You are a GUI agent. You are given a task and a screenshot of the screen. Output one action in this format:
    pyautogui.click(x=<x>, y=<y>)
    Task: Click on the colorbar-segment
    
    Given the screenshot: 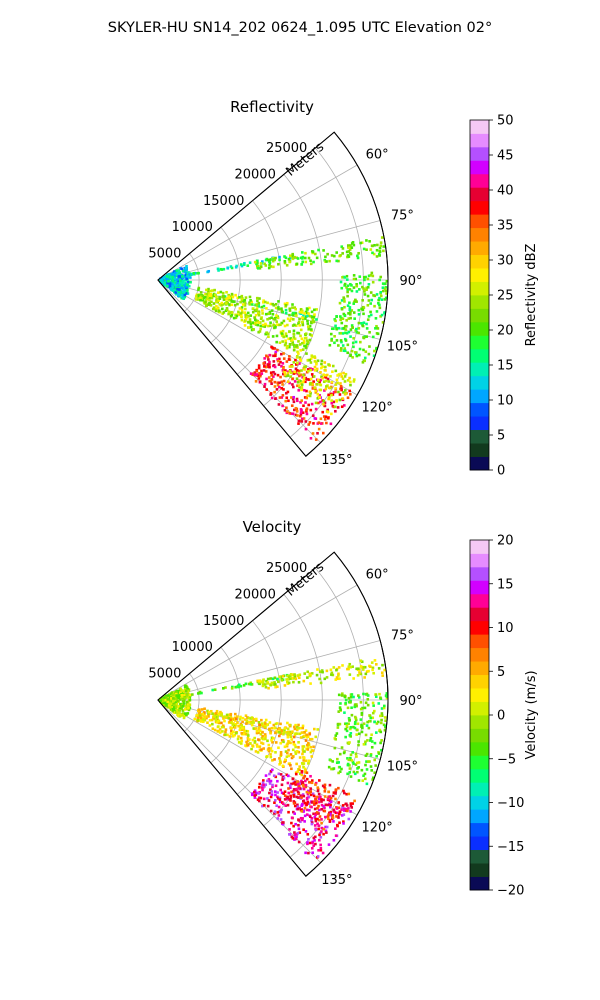 What is the action you would take?
    pyautogui.click(x=479, y=547)
    